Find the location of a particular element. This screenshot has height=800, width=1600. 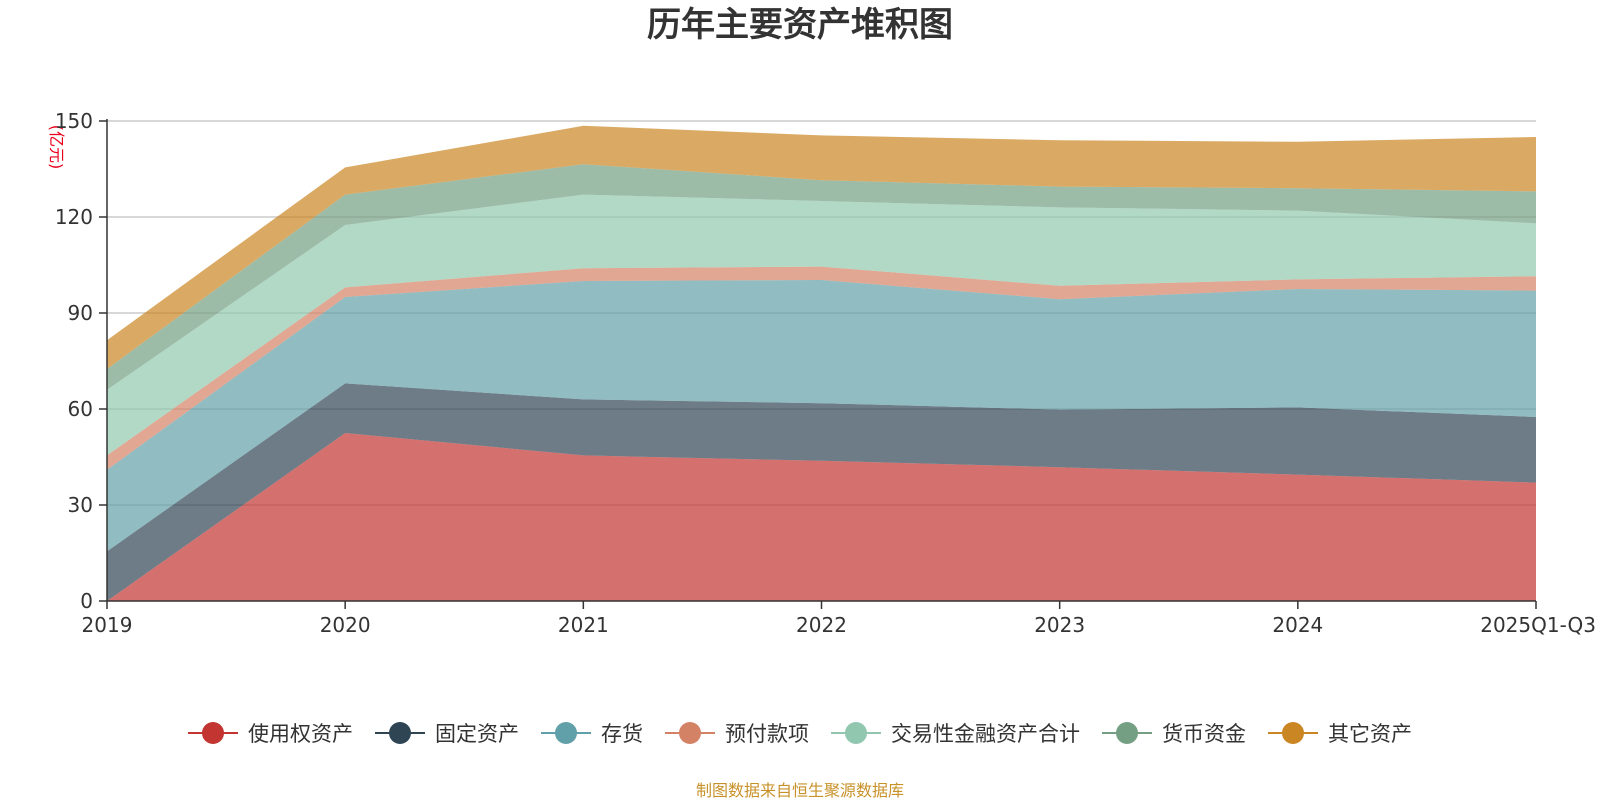

legend-label-1: 使用权资产 is located at coordinates (300, 734).